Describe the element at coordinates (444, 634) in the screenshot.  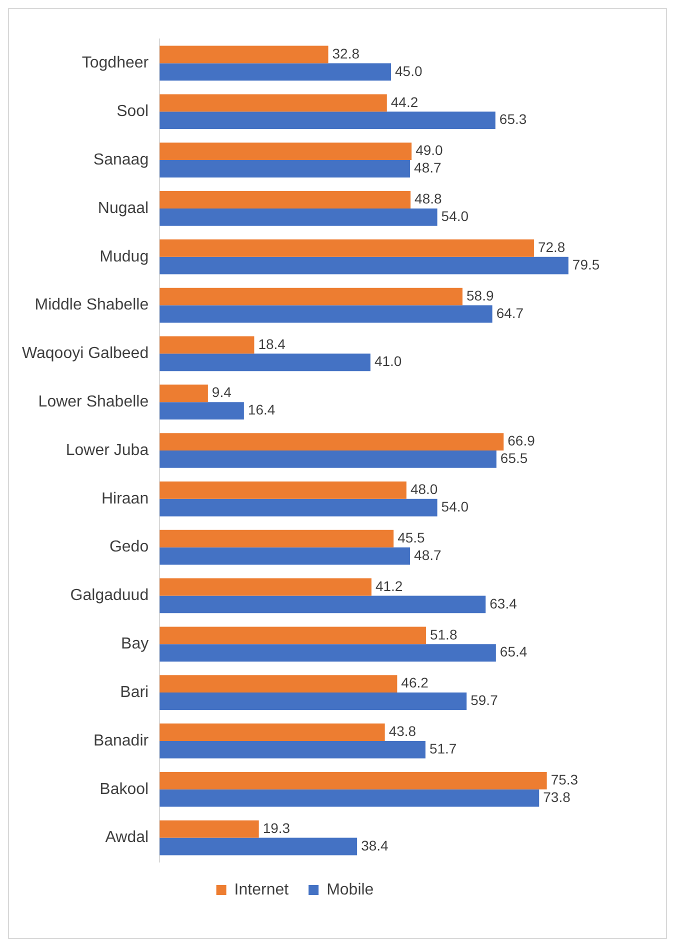
I see `data-label: 51.8` at that location.